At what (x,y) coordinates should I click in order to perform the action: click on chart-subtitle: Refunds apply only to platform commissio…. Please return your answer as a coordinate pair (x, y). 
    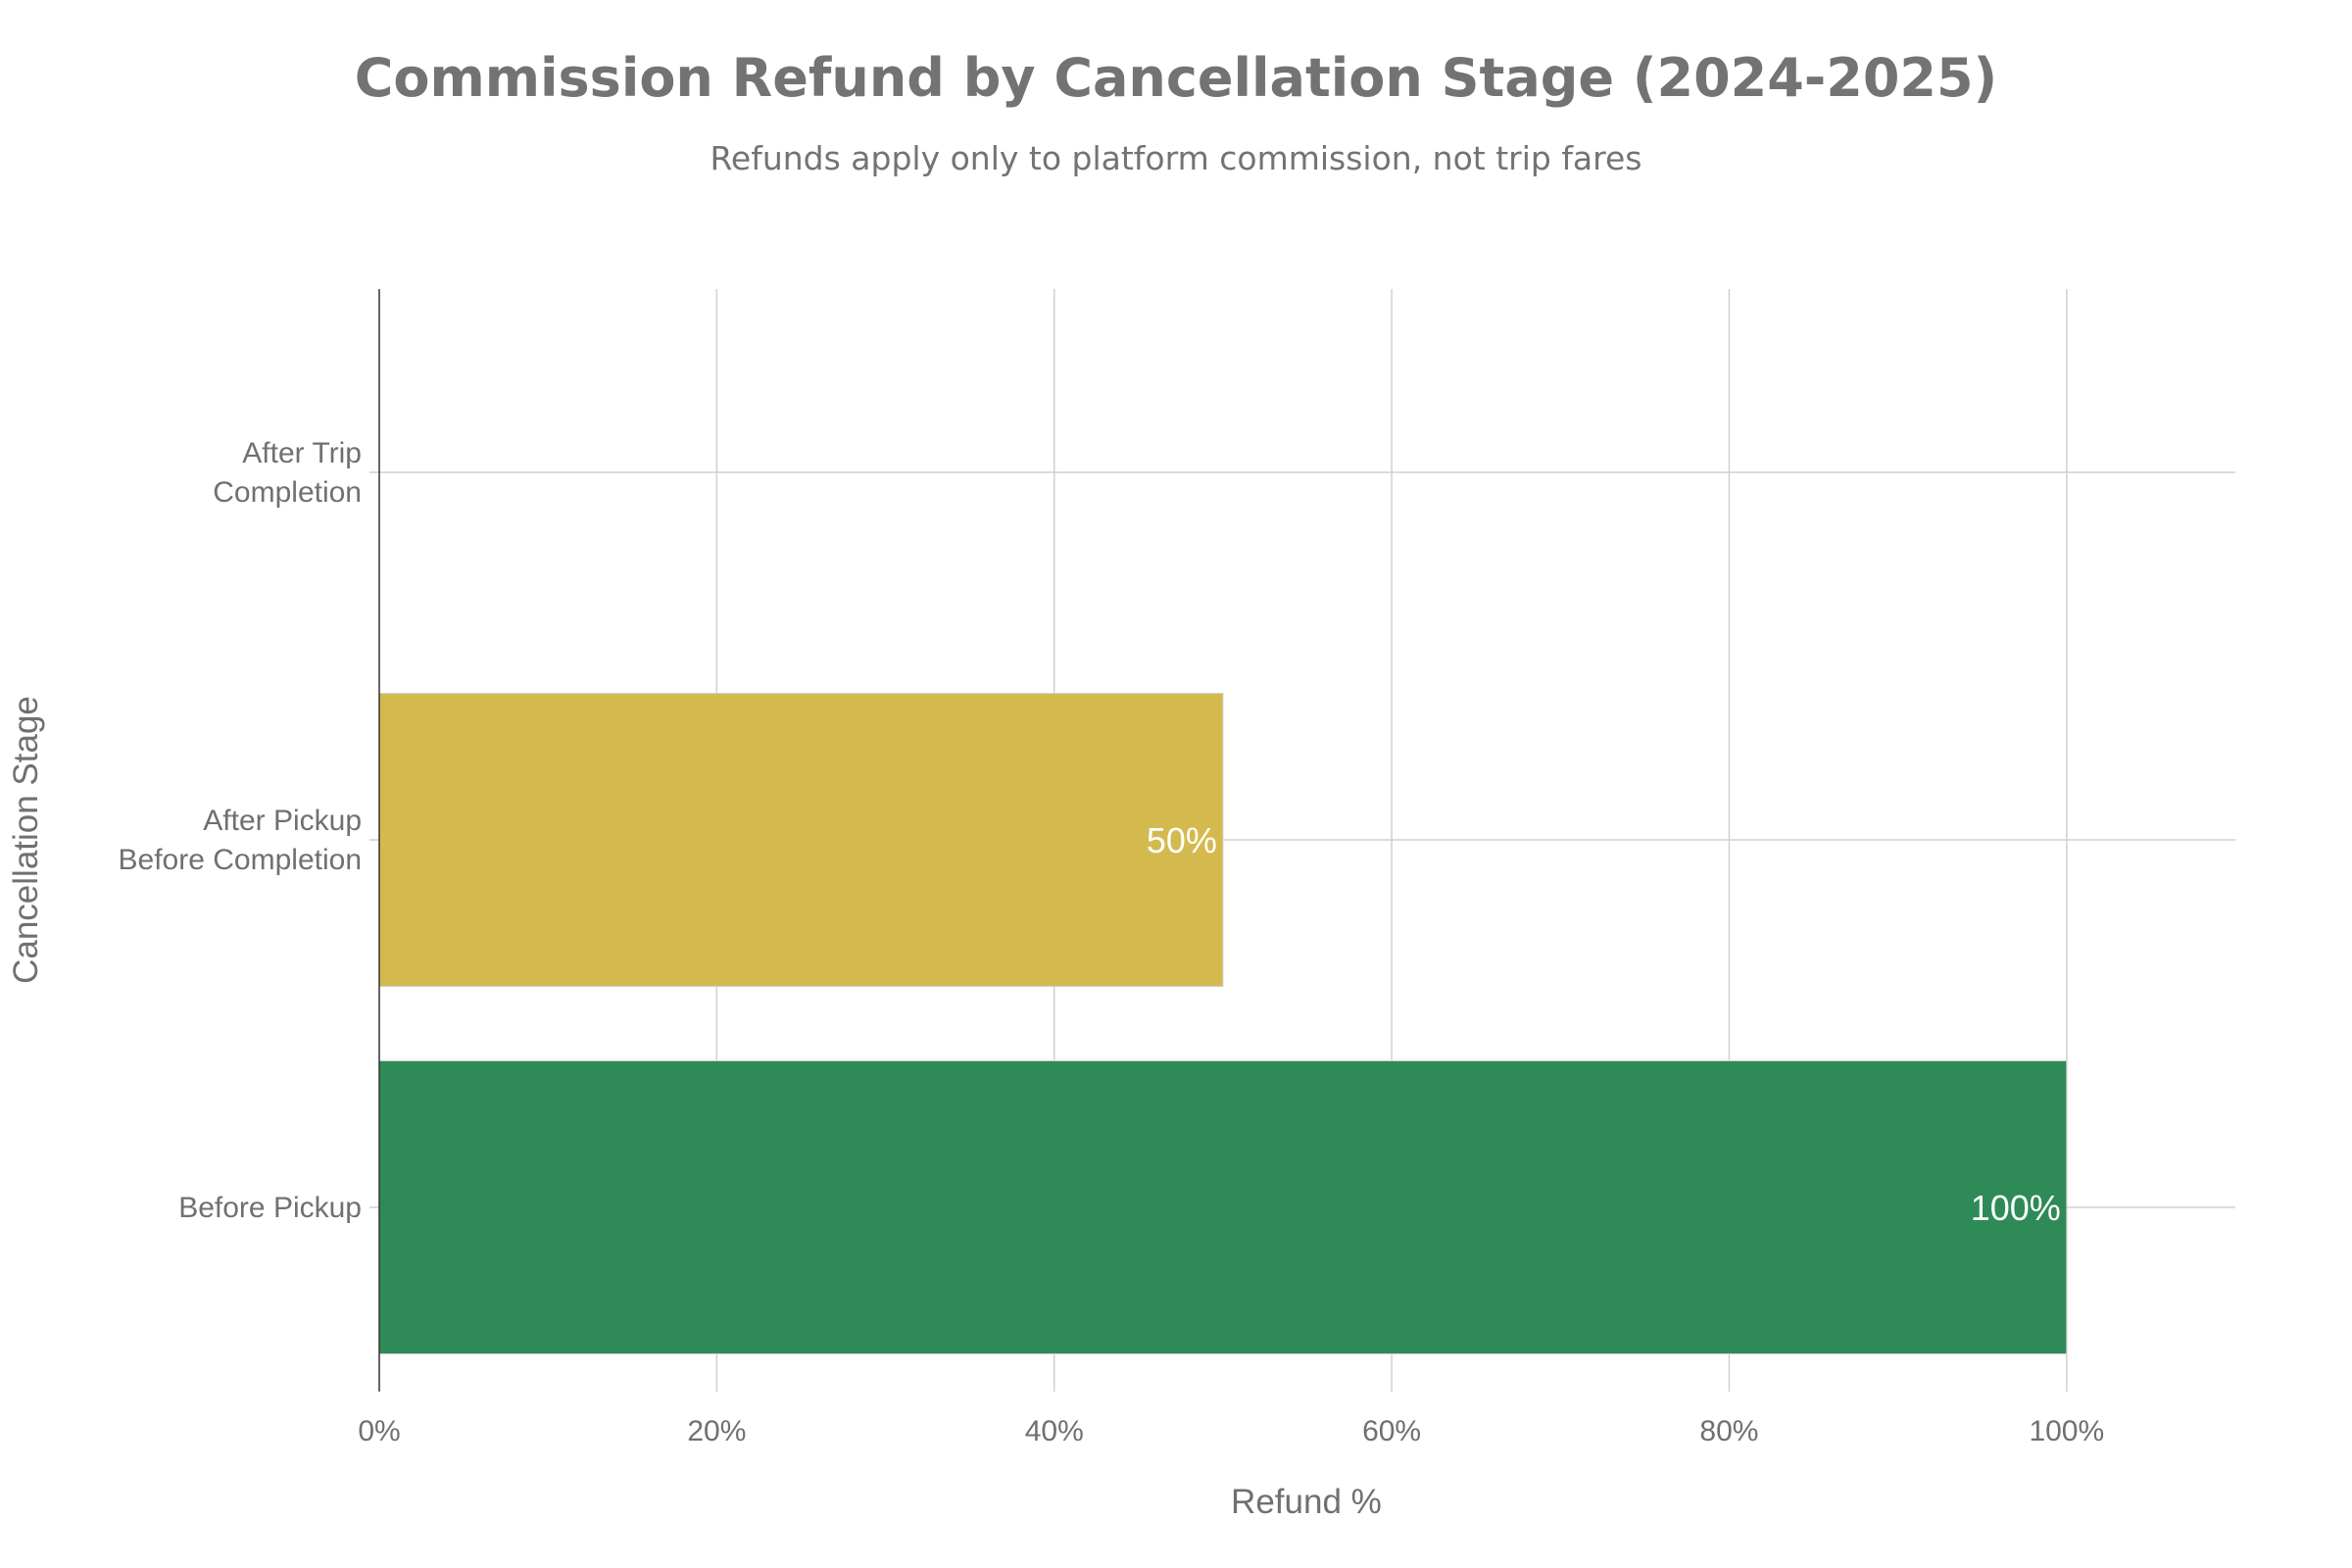
    Looking at the image, I should click on (1176, 158).